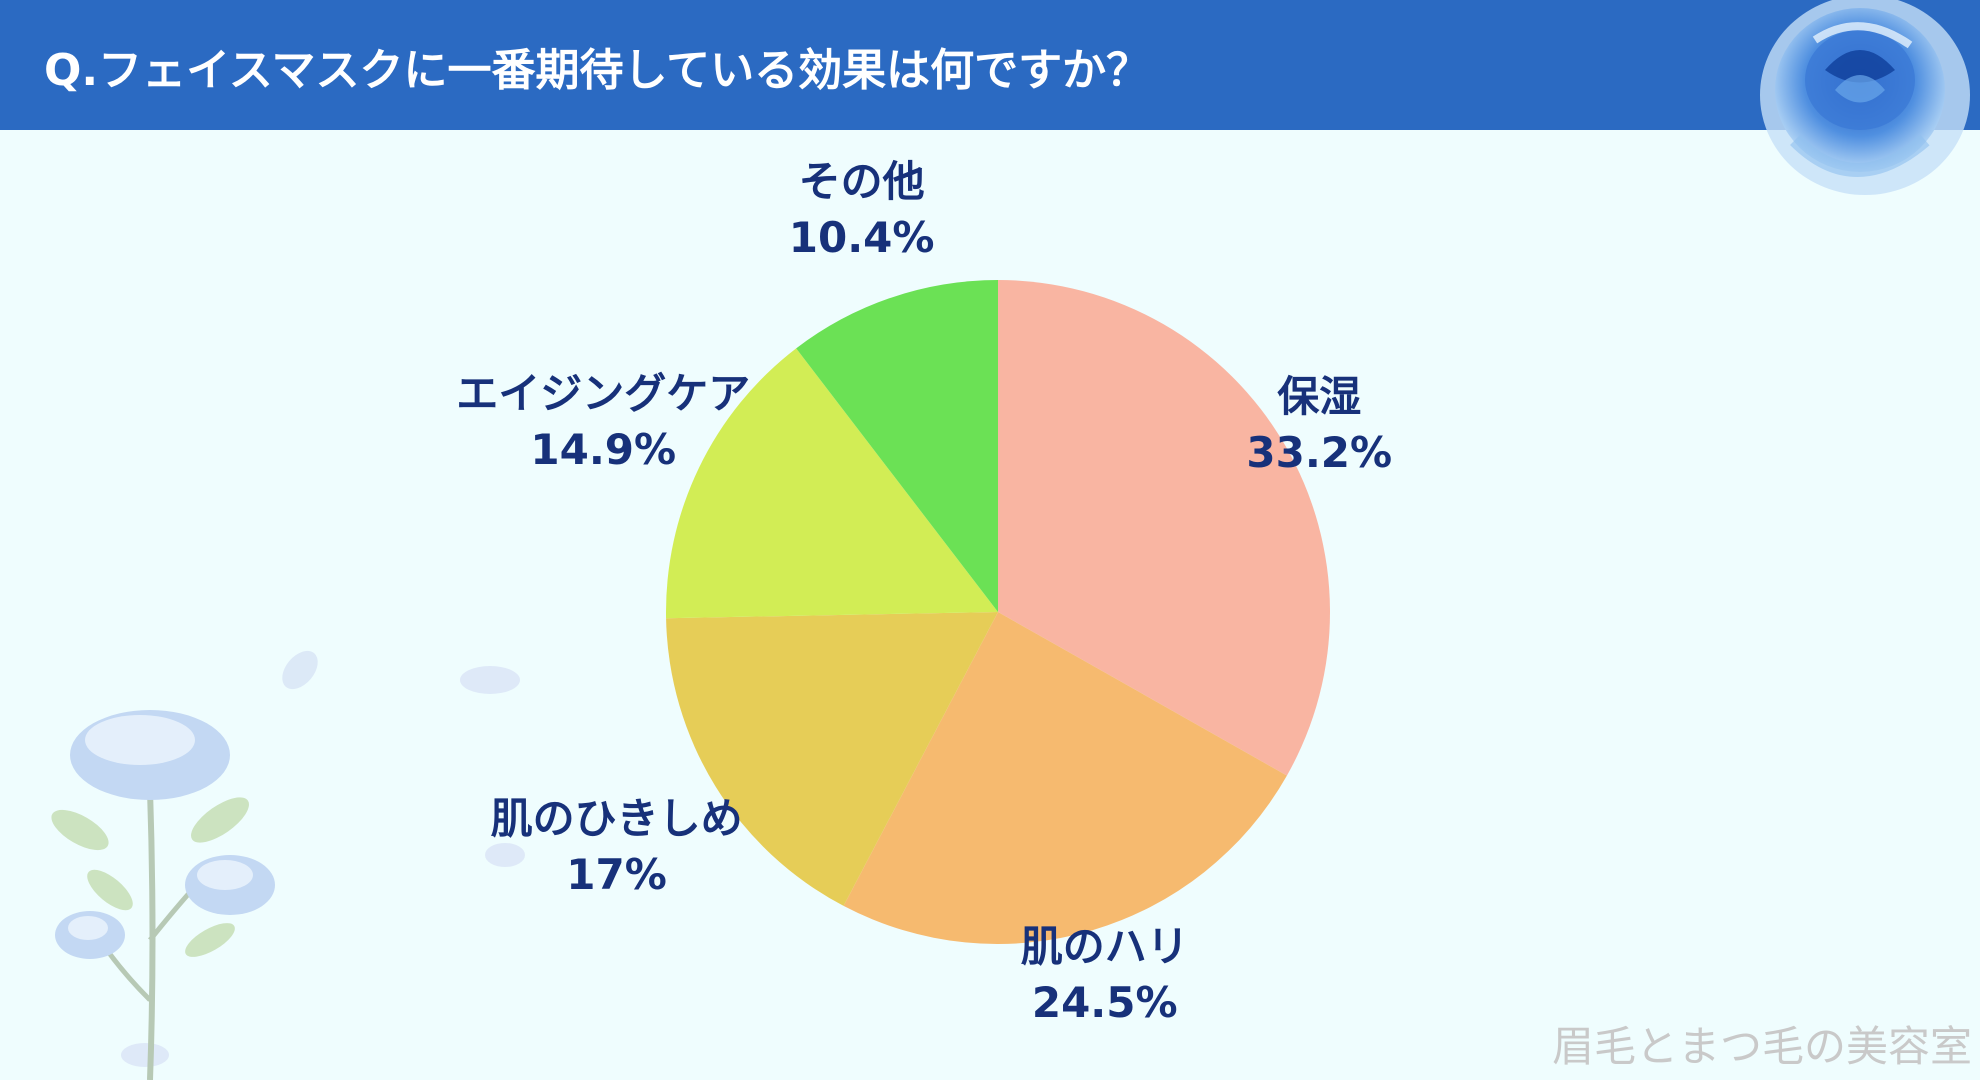  Describe the element at coordinates (617, 847) in the screenshot. I see `slice-label-3: 肌のひきしめ 17%` at that location.